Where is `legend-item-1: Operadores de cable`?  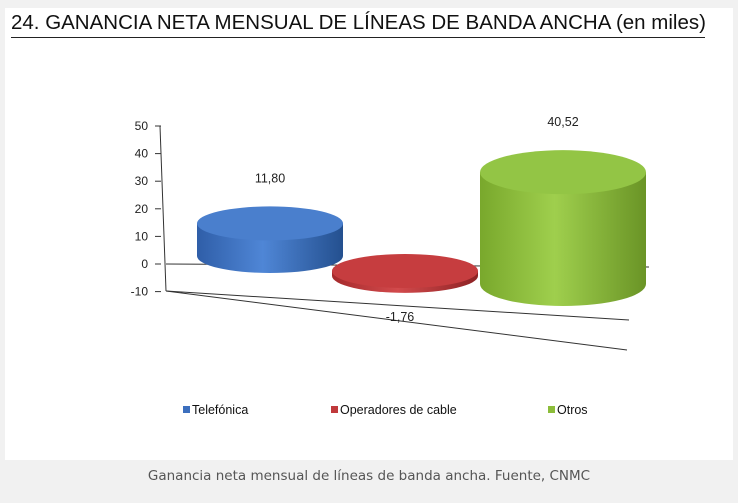
legend-item-1: Operadores de cable is located at coordinates (394, 410).